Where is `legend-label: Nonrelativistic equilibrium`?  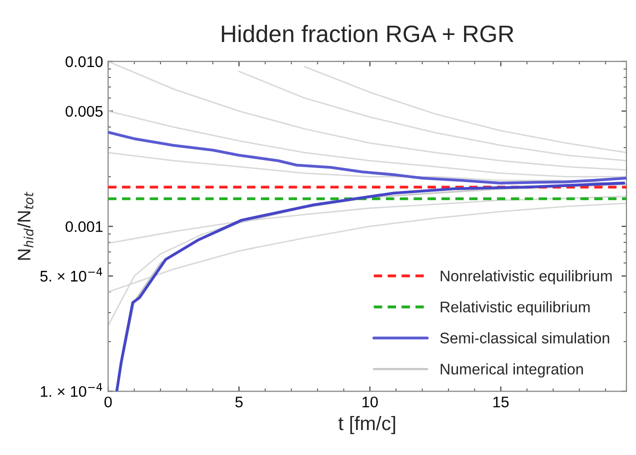
legend-label: Nonrelativistic equilibrium is located at coordinates (526, 277).